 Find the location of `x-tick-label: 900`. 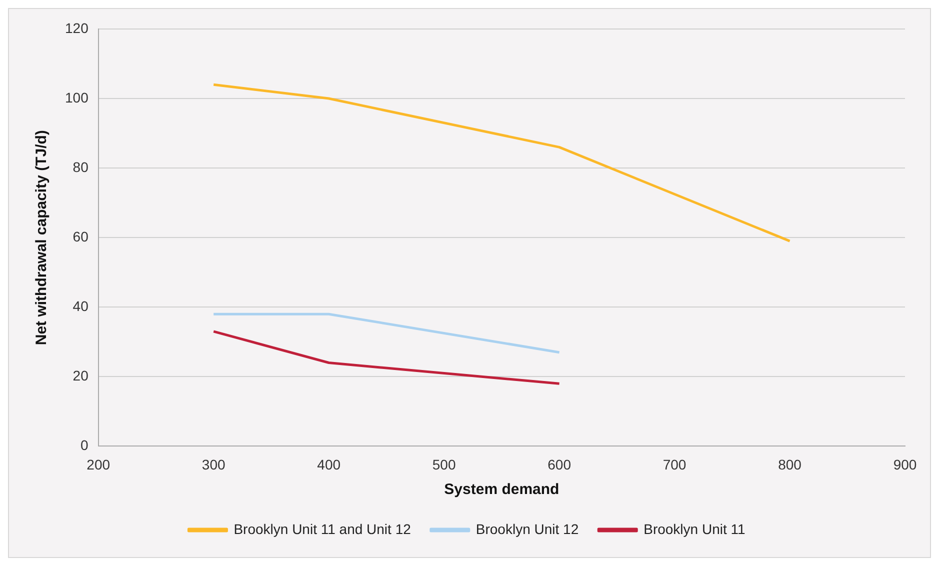

x-tick-label: 900 is located at coordinates (905, 464).